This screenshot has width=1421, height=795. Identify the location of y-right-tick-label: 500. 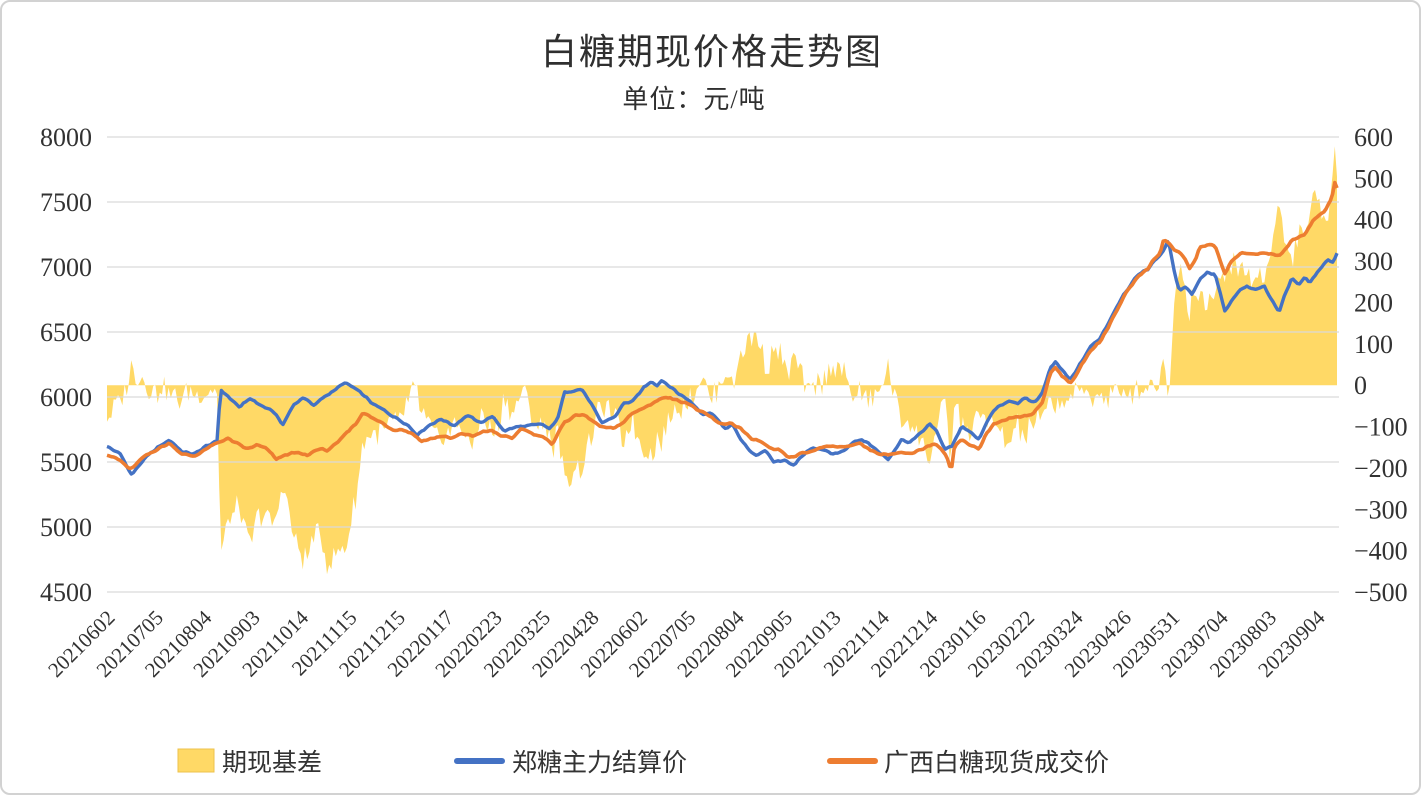
(1373, 178).